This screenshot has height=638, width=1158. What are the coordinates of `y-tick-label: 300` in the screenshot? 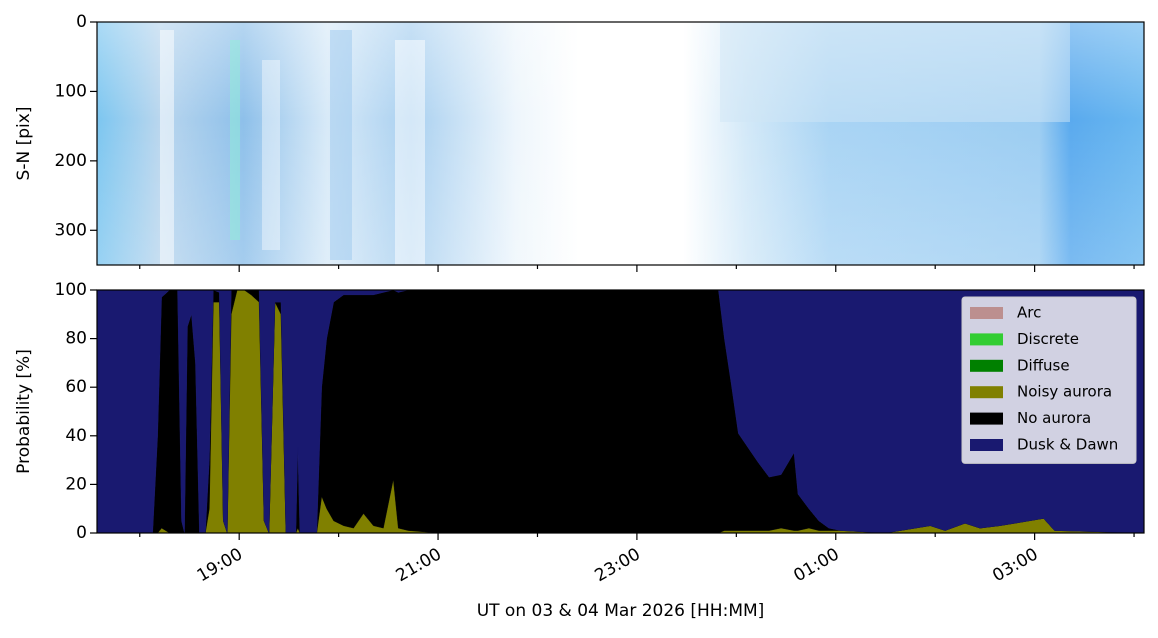 It's located at (71, 230).